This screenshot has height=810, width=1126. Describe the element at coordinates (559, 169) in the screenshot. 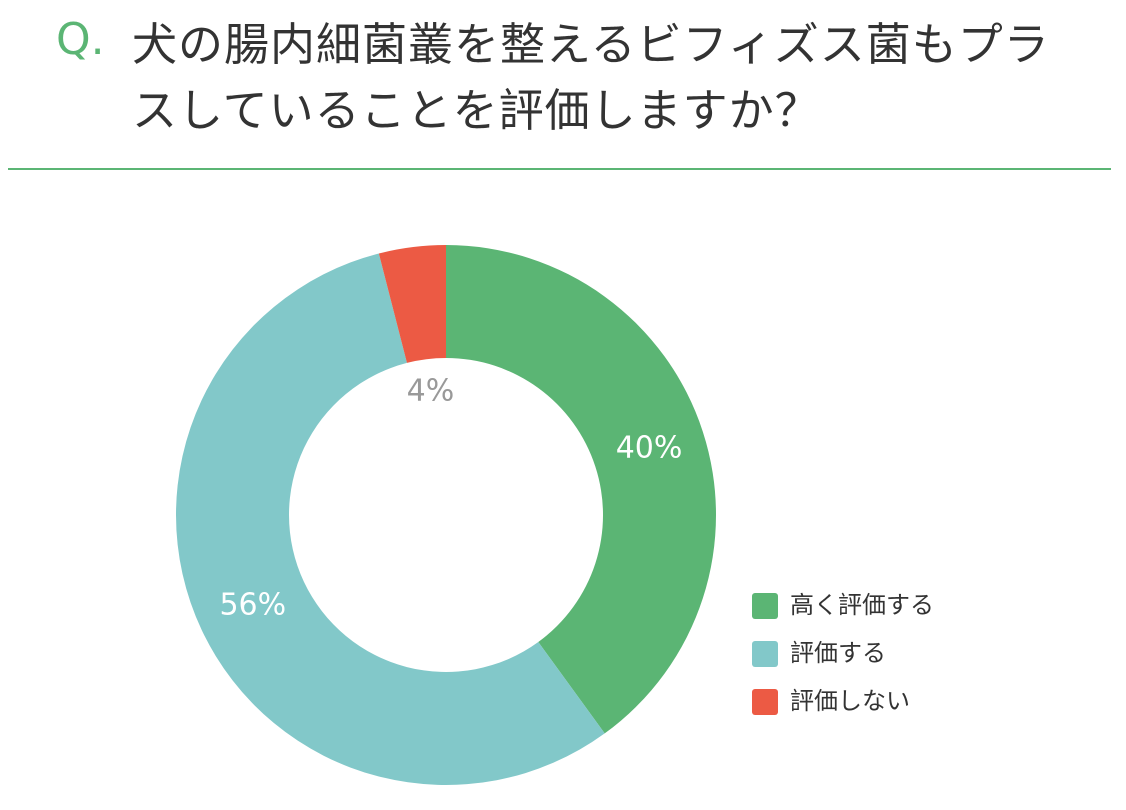

I see `title-rule` at that location.